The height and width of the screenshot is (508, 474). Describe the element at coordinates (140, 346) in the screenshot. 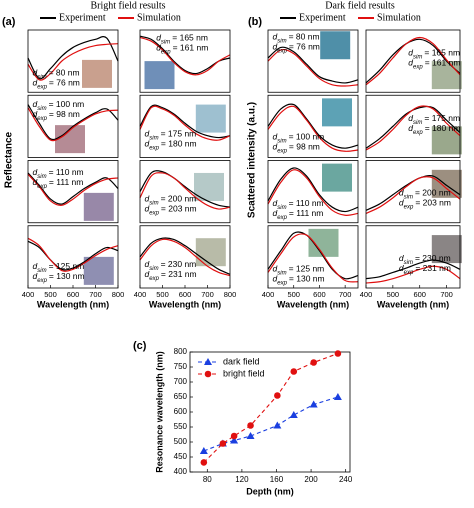

I see `panel-label: (c)` at that location.